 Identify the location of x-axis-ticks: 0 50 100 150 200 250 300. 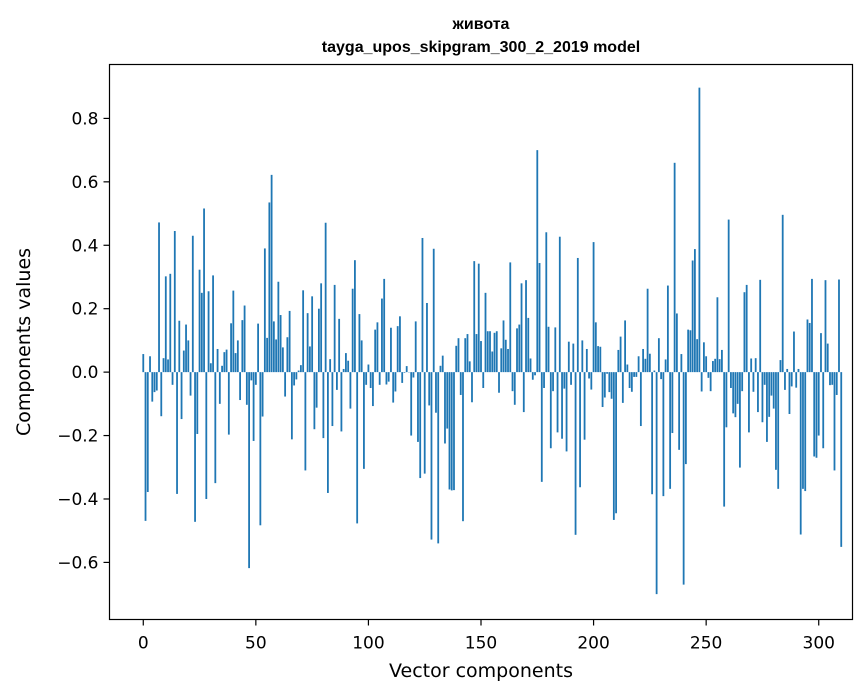
(486, 636).